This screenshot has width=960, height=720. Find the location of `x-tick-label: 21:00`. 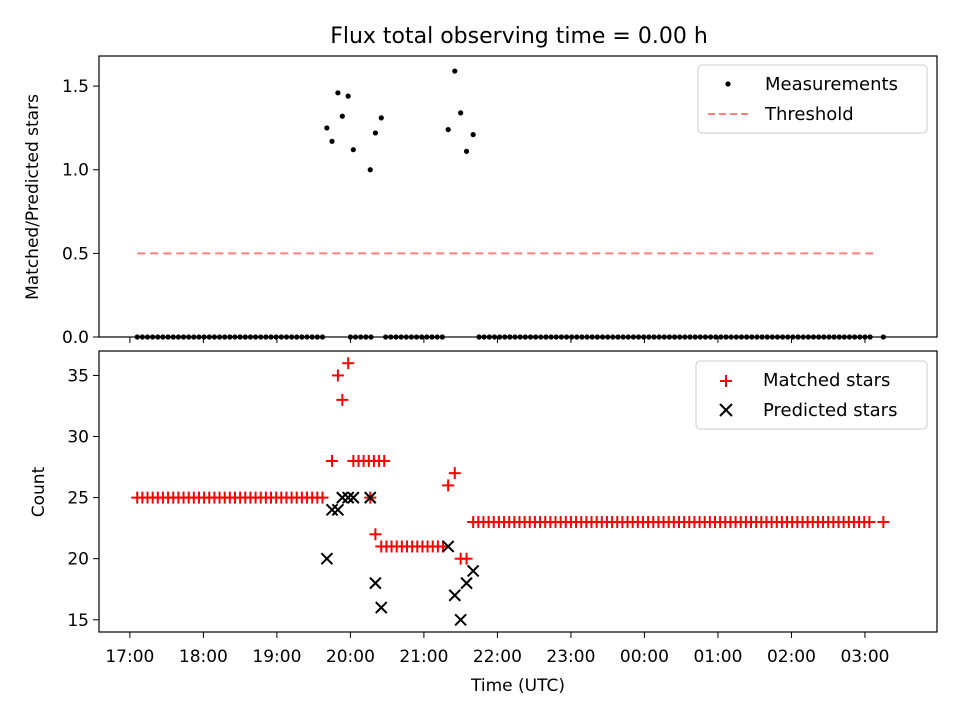

x-tick-label: 21:00 is located at coordinates (423, 657).